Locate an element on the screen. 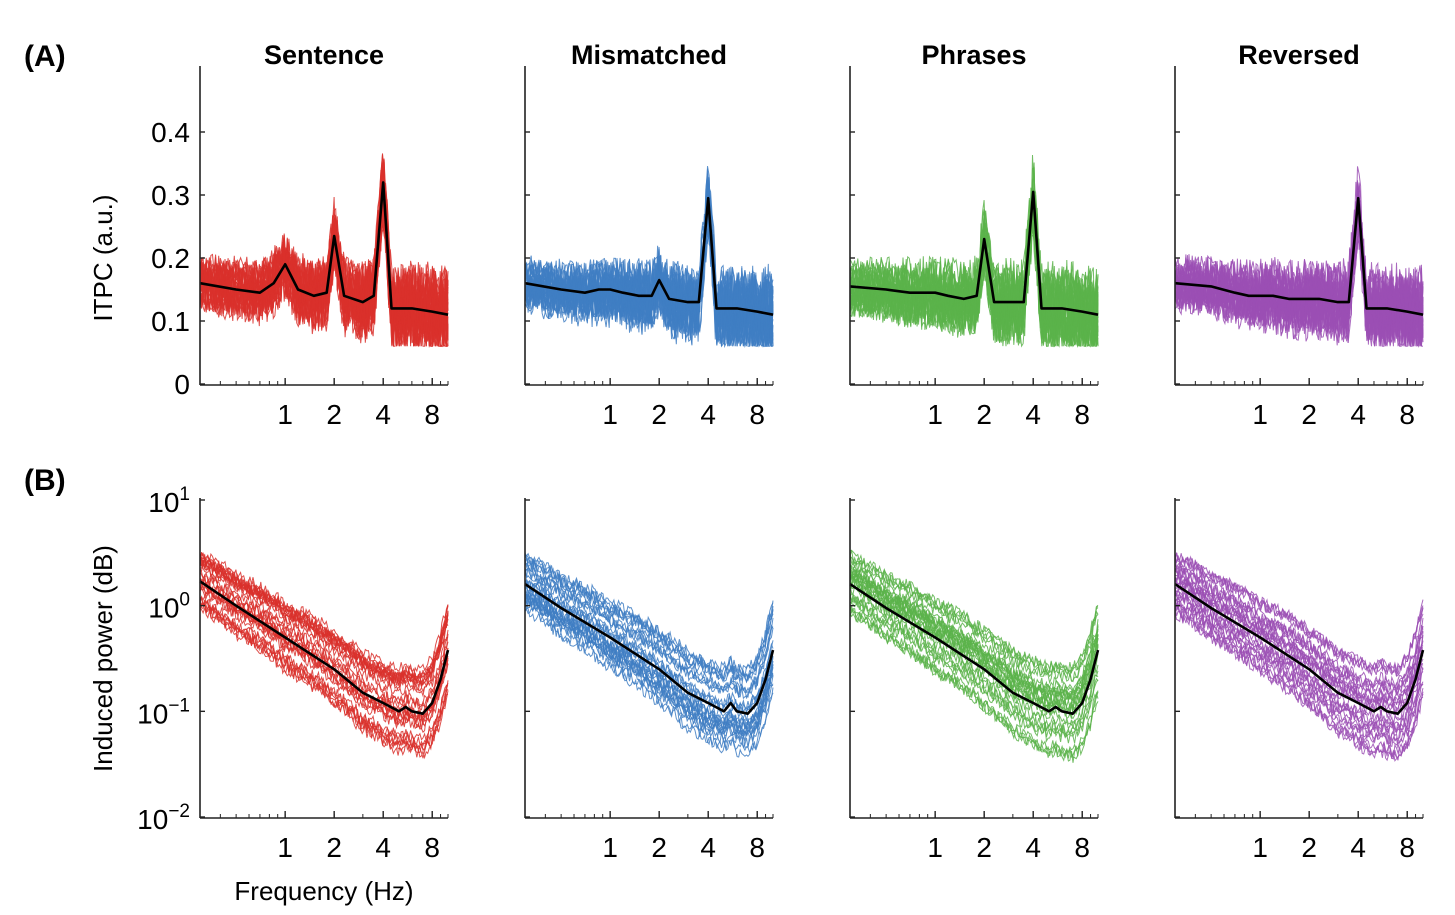 The width and height of the screenshot is (1455, 915). subplot-b-mismatched: 1 2 4 8 is located at coordinates (649, 680).